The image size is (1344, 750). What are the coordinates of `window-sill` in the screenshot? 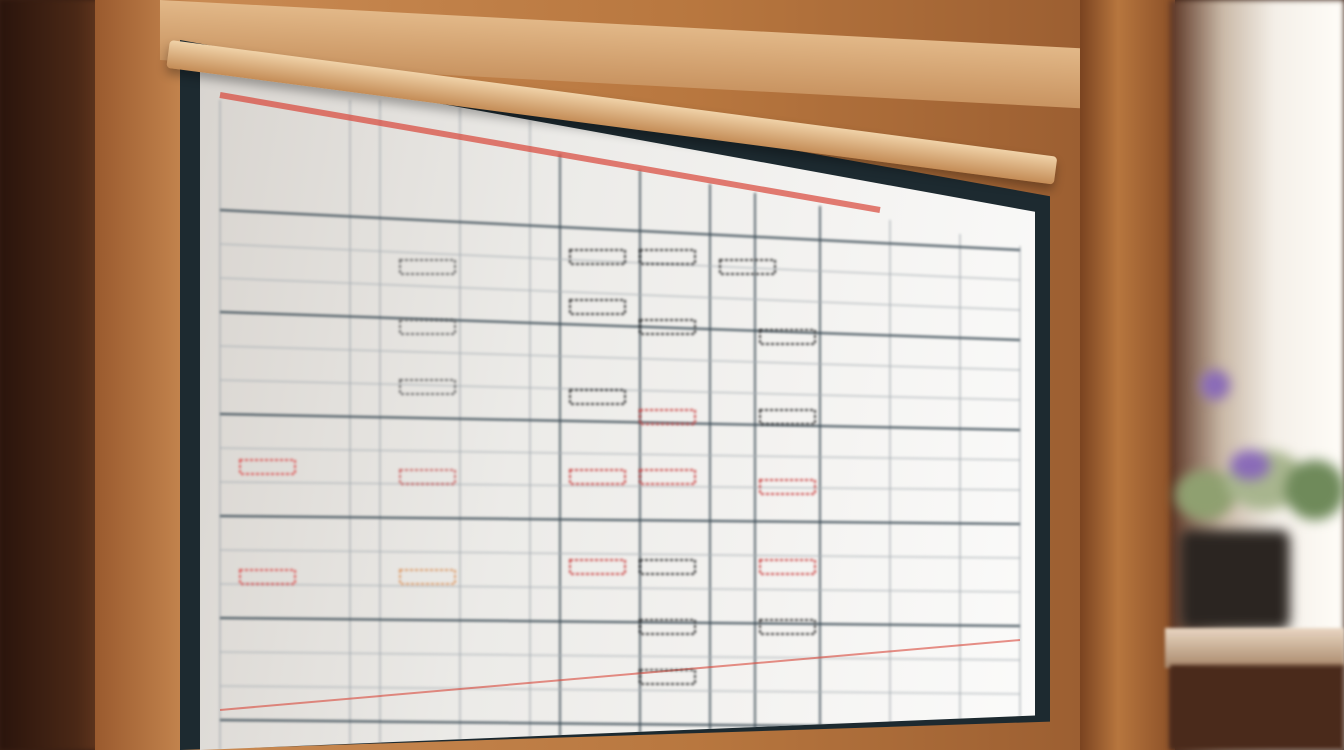 It's located at (1254, 648).